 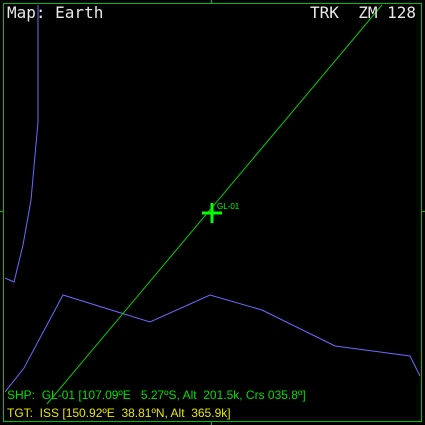 I want to click on coastline-west, so click(x=21, y=144).